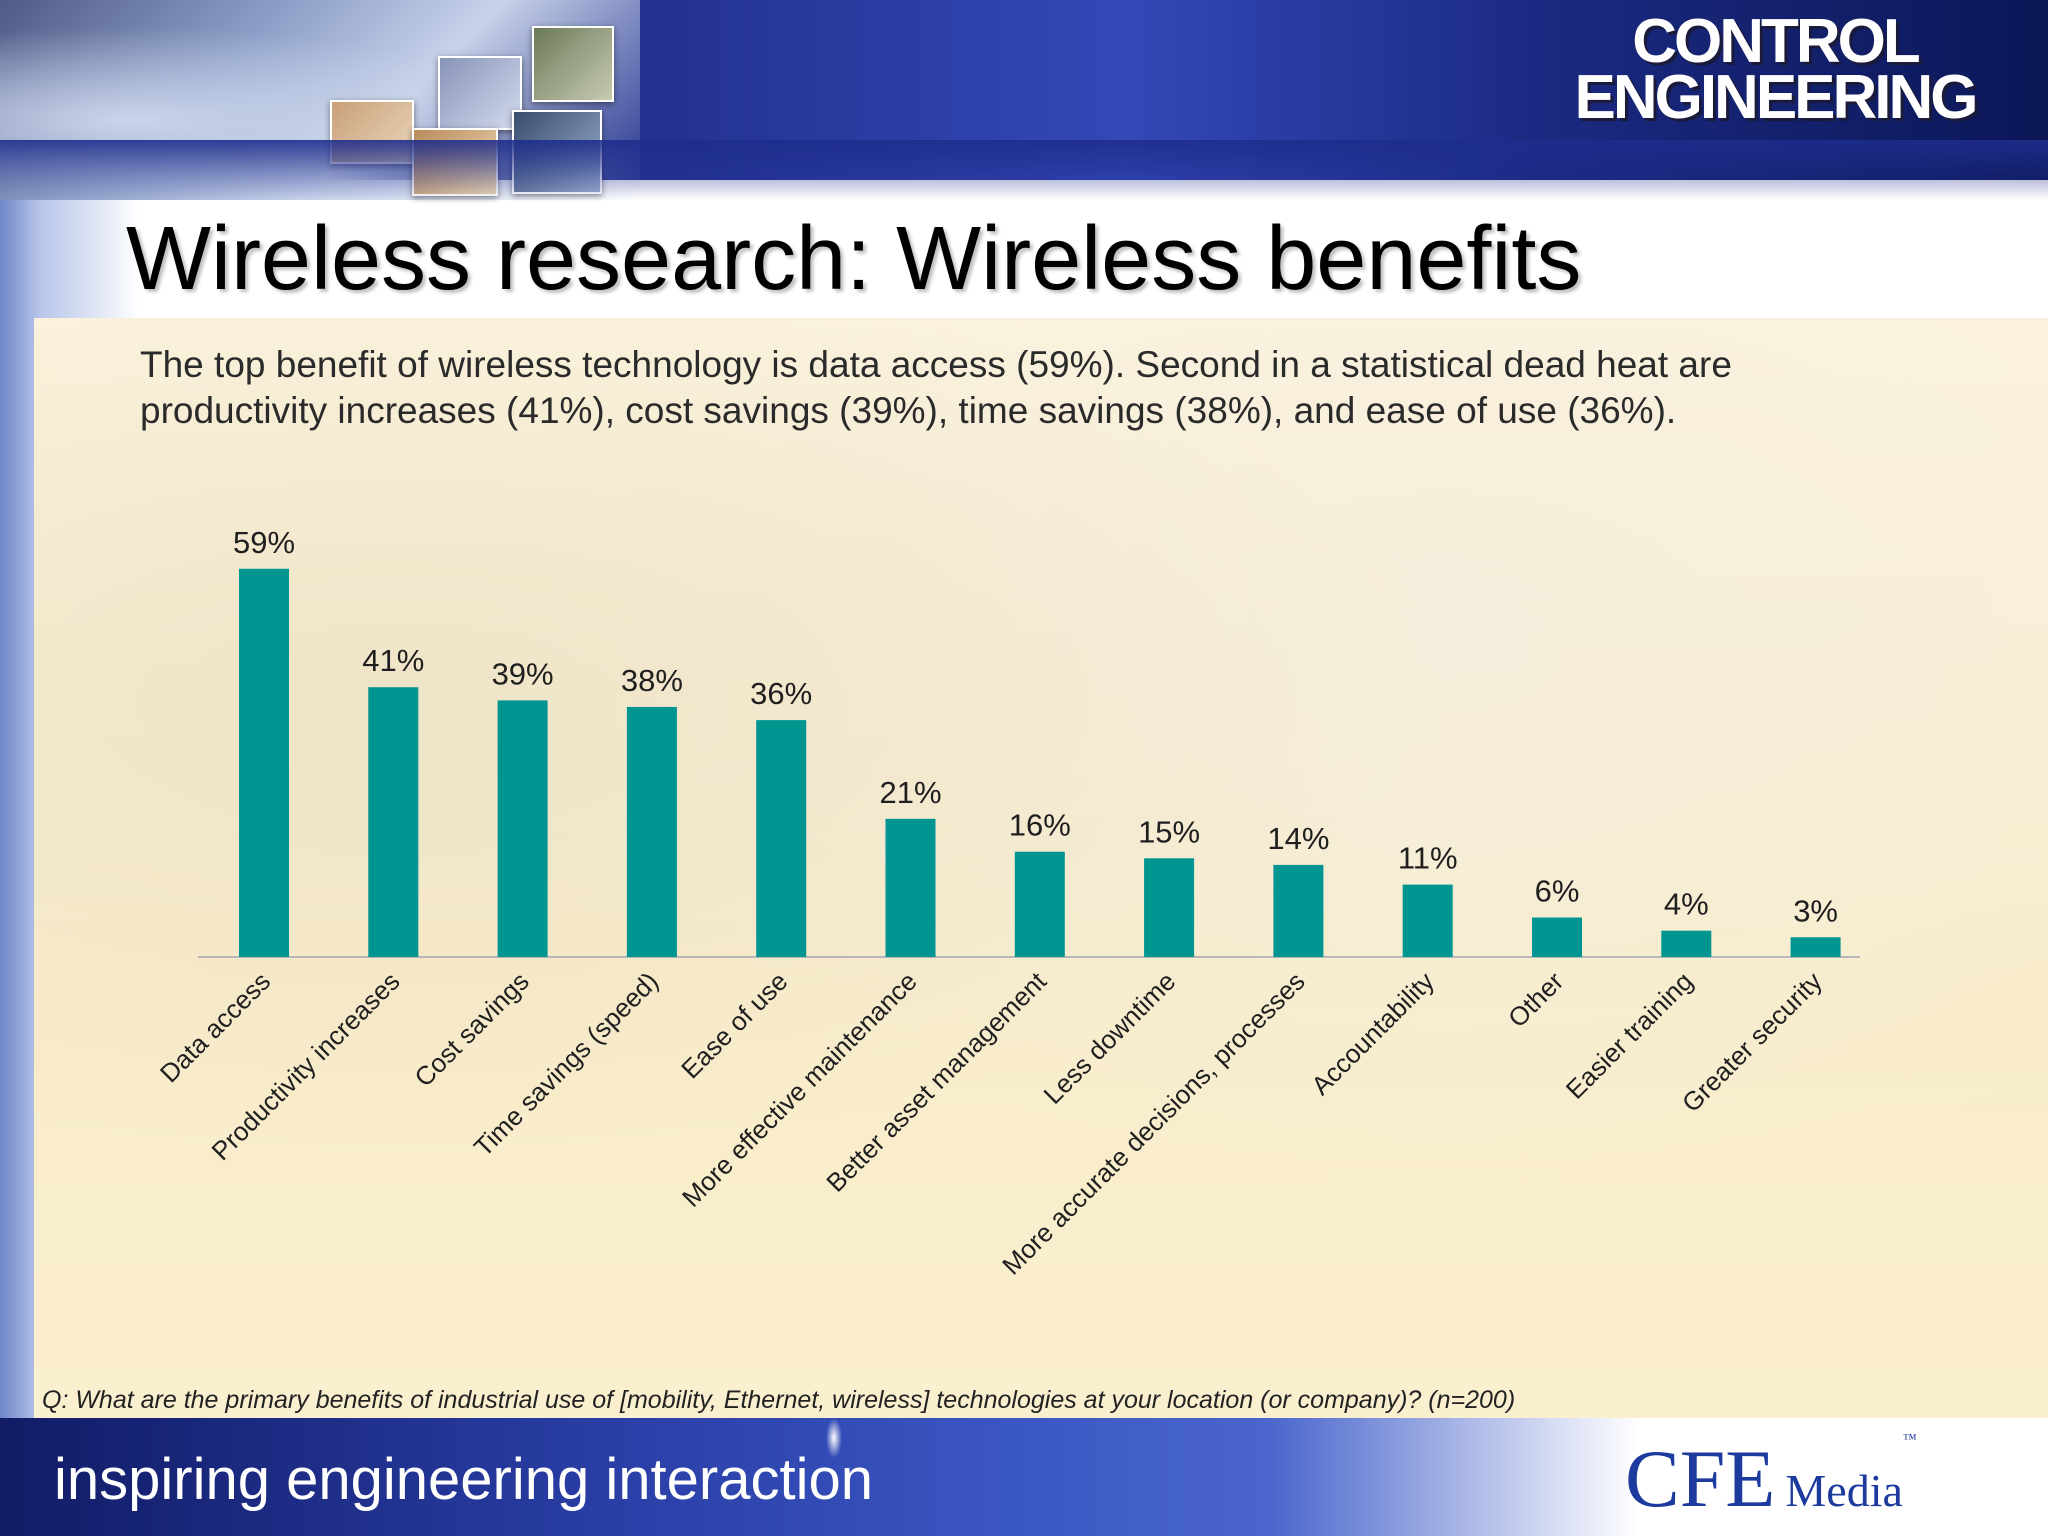 Image resolution: width=2048 pixels, height=1536 pixels. I want to click on header-fade, so click(1024, 170).